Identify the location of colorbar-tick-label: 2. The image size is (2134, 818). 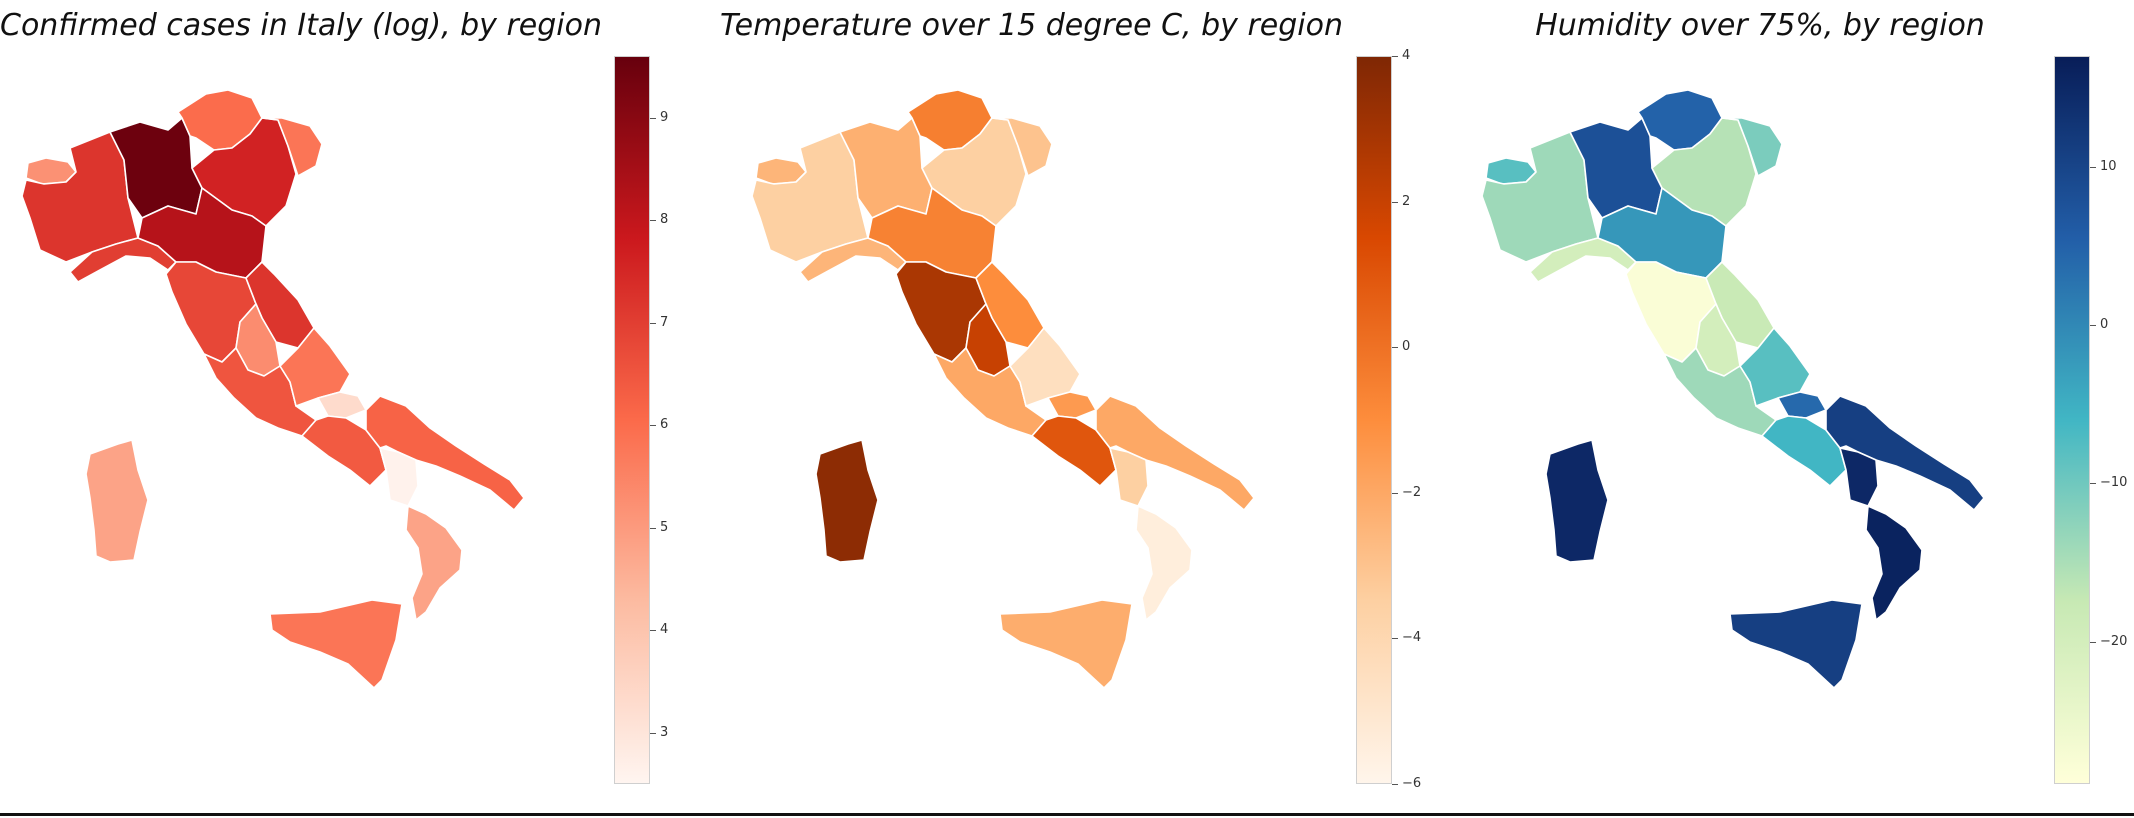
(1406, 201).